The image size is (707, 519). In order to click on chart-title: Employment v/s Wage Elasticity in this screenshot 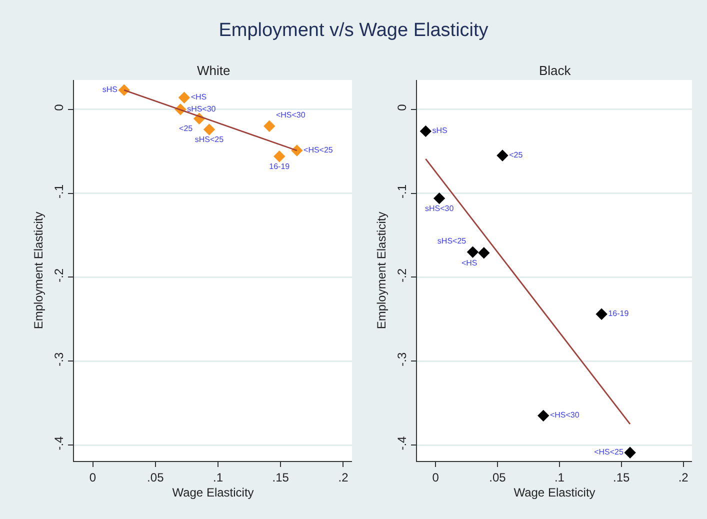, I will do `click(354, 31)`.